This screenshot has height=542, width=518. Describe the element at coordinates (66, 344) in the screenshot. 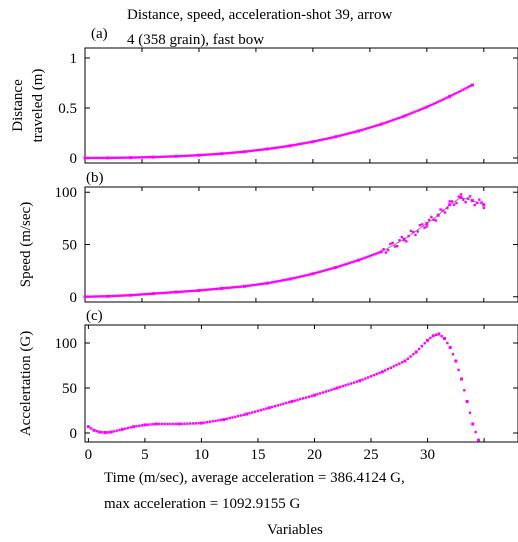

I see `y-tick-label: 100` at that location.